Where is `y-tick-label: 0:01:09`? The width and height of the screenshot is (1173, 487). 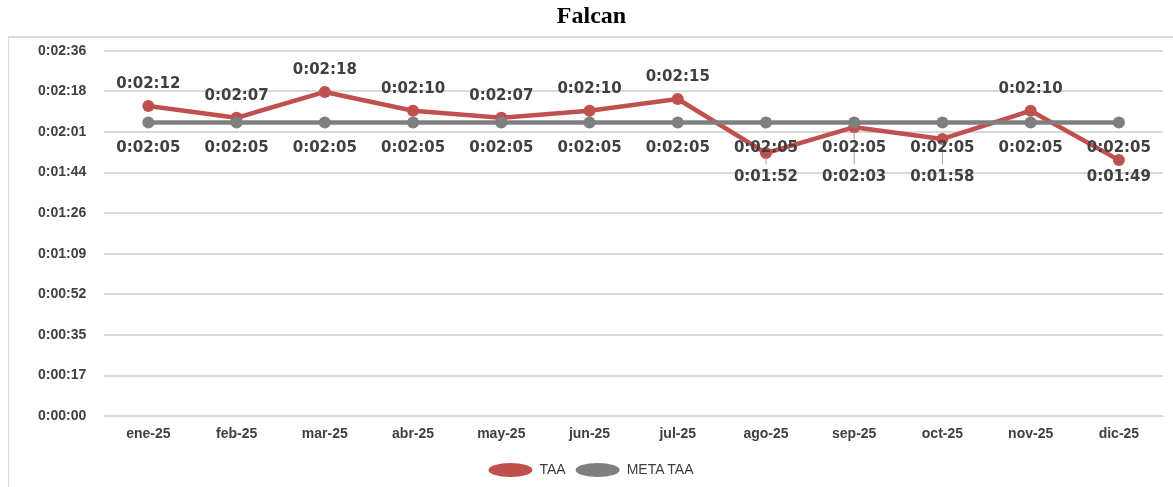 y-tick-label: 0:01:09 is located at coordinates (62, 252).